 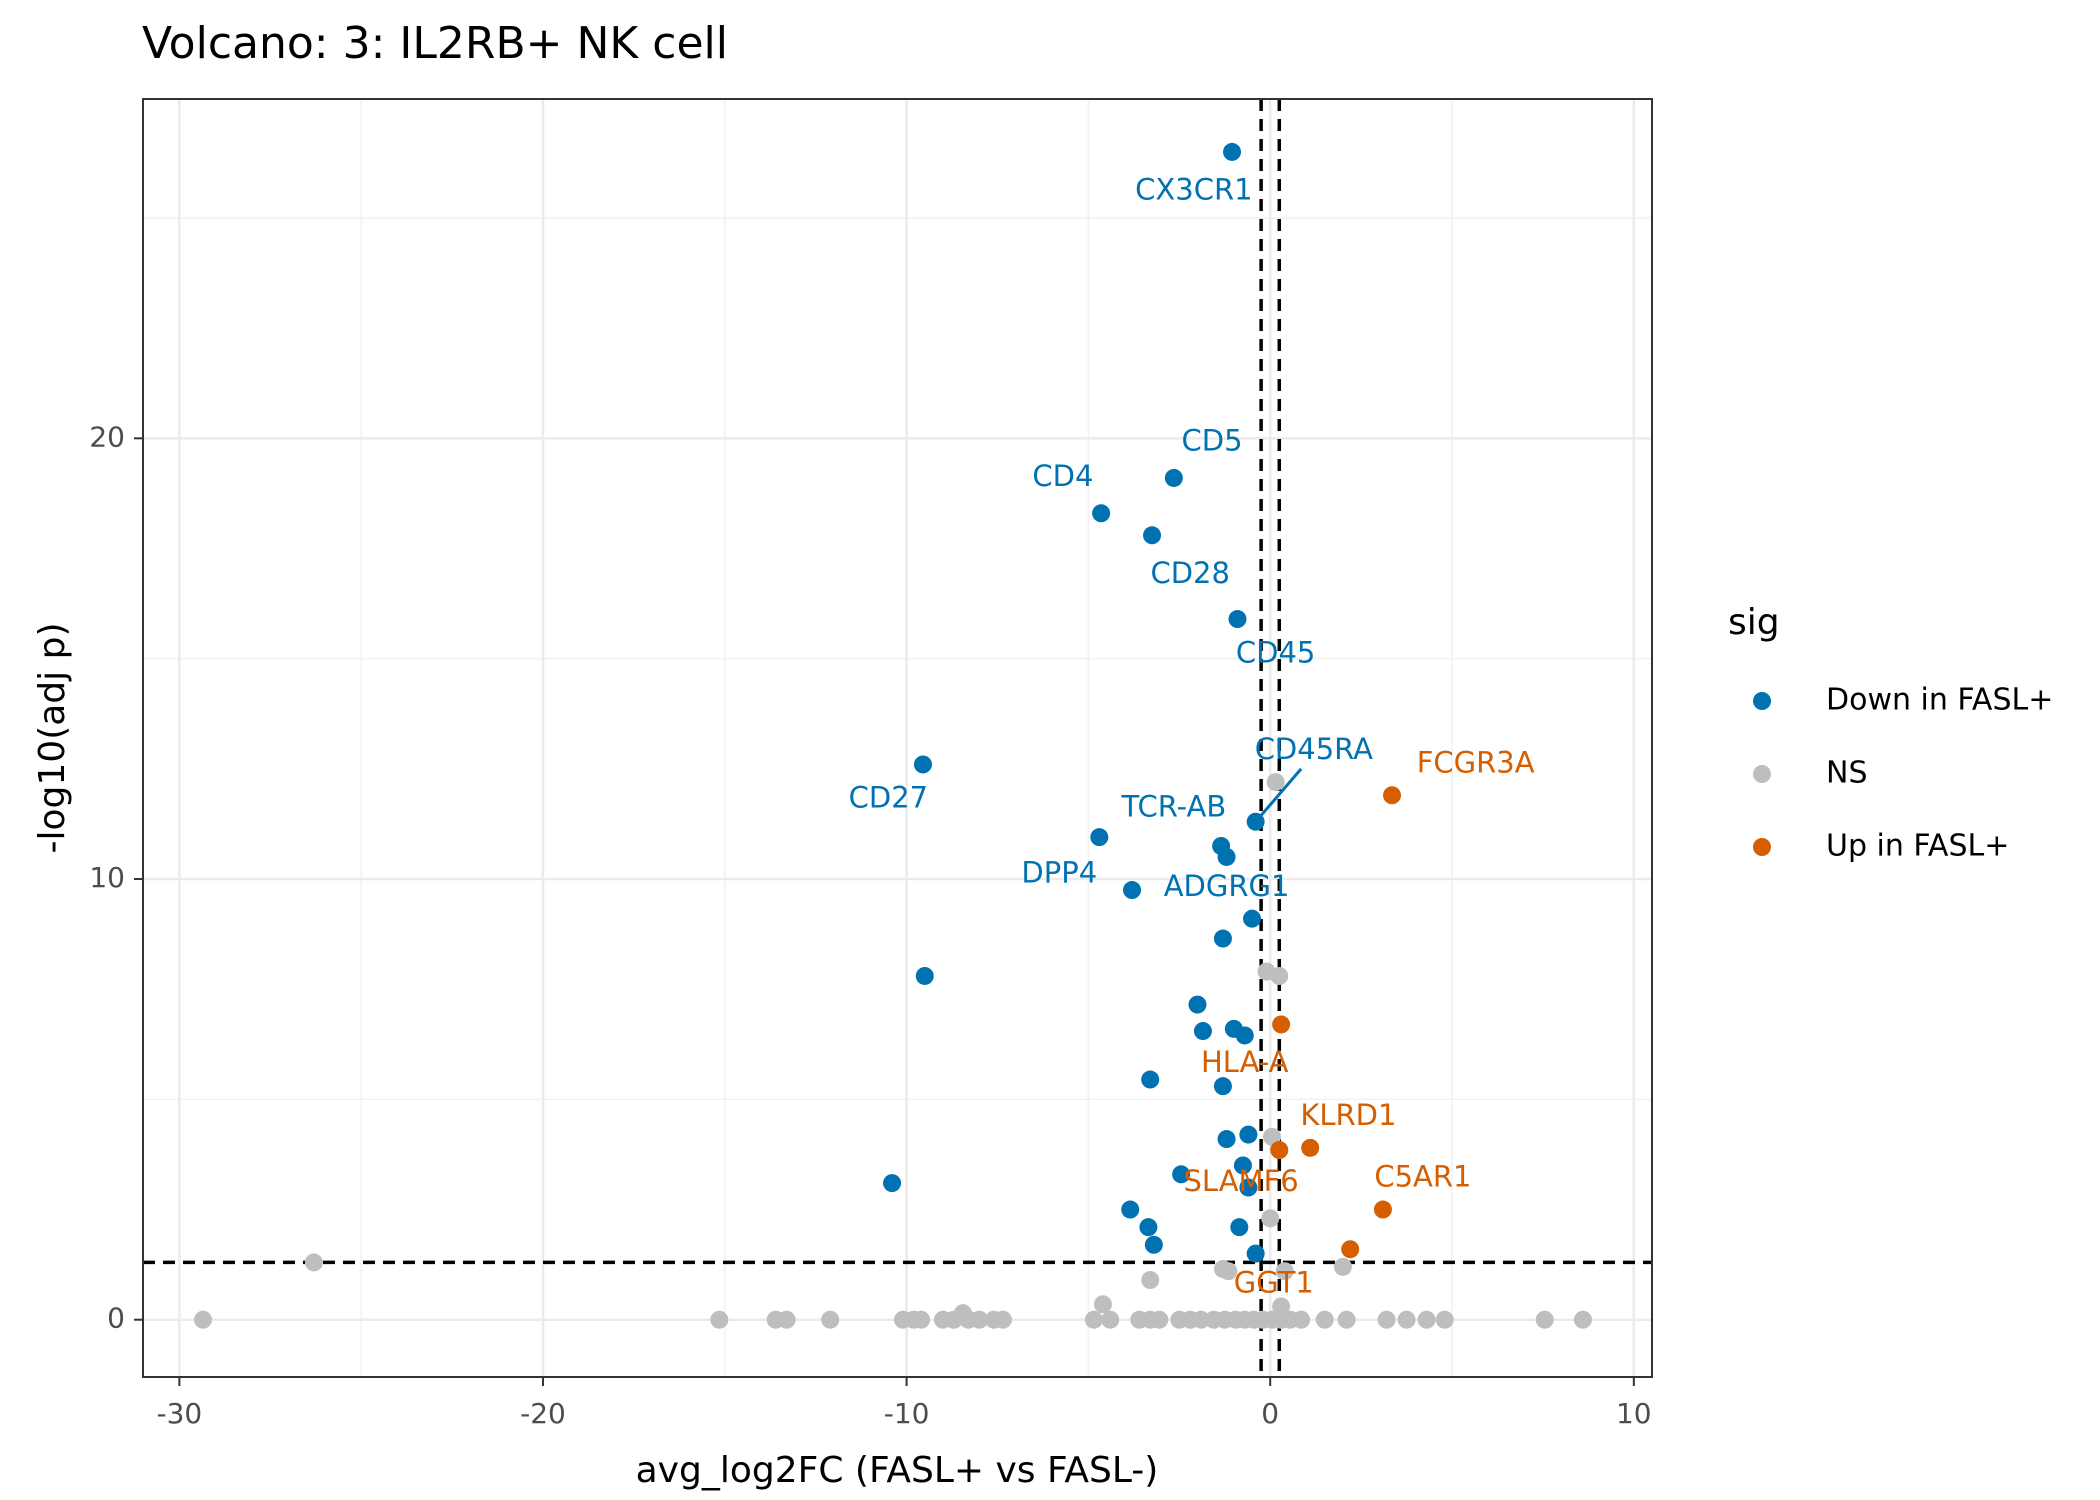 I want to click on gene-label-klrd1: KLRD1, so click(x=1348, y=1115).